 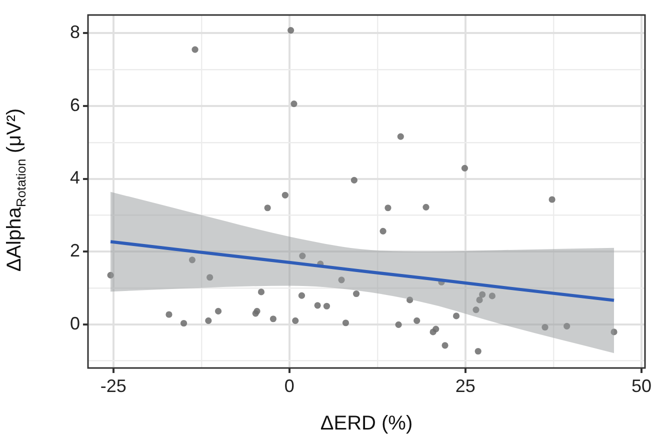 I want to click on y-tick-label: 6, so click(x=75, y=104).